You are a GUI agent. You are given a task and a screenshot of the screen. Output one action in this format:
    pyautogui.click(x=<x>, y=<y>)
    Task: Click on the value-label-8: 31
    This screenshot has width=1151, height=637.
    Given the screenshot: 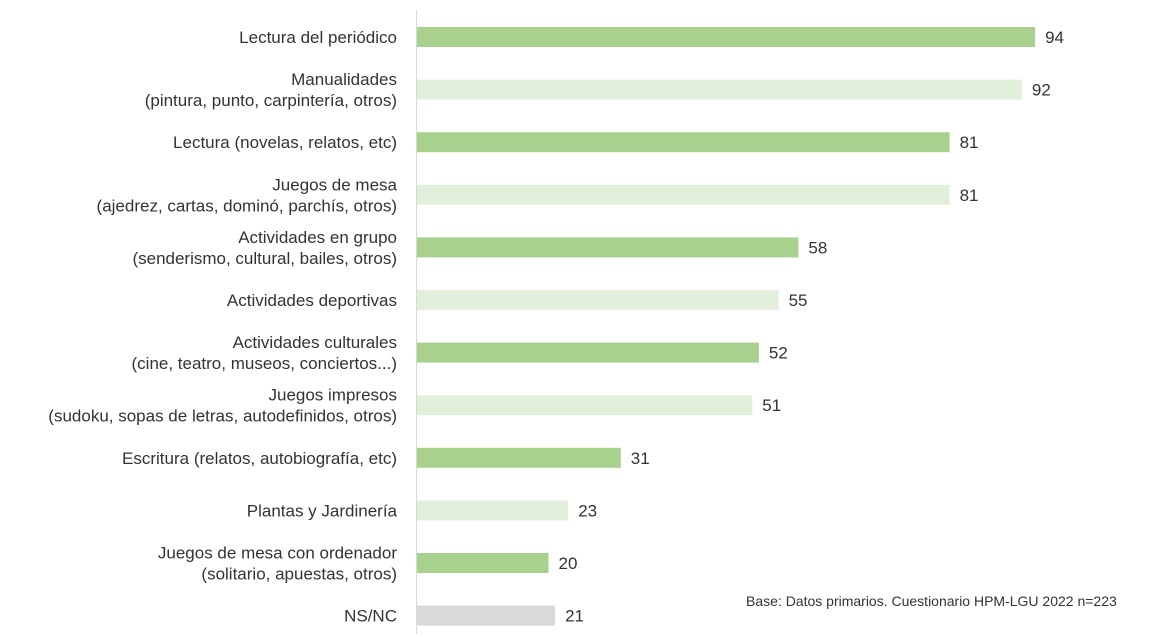 What is the action you would take?
    pyautogui.click(x=640, y=458)
    